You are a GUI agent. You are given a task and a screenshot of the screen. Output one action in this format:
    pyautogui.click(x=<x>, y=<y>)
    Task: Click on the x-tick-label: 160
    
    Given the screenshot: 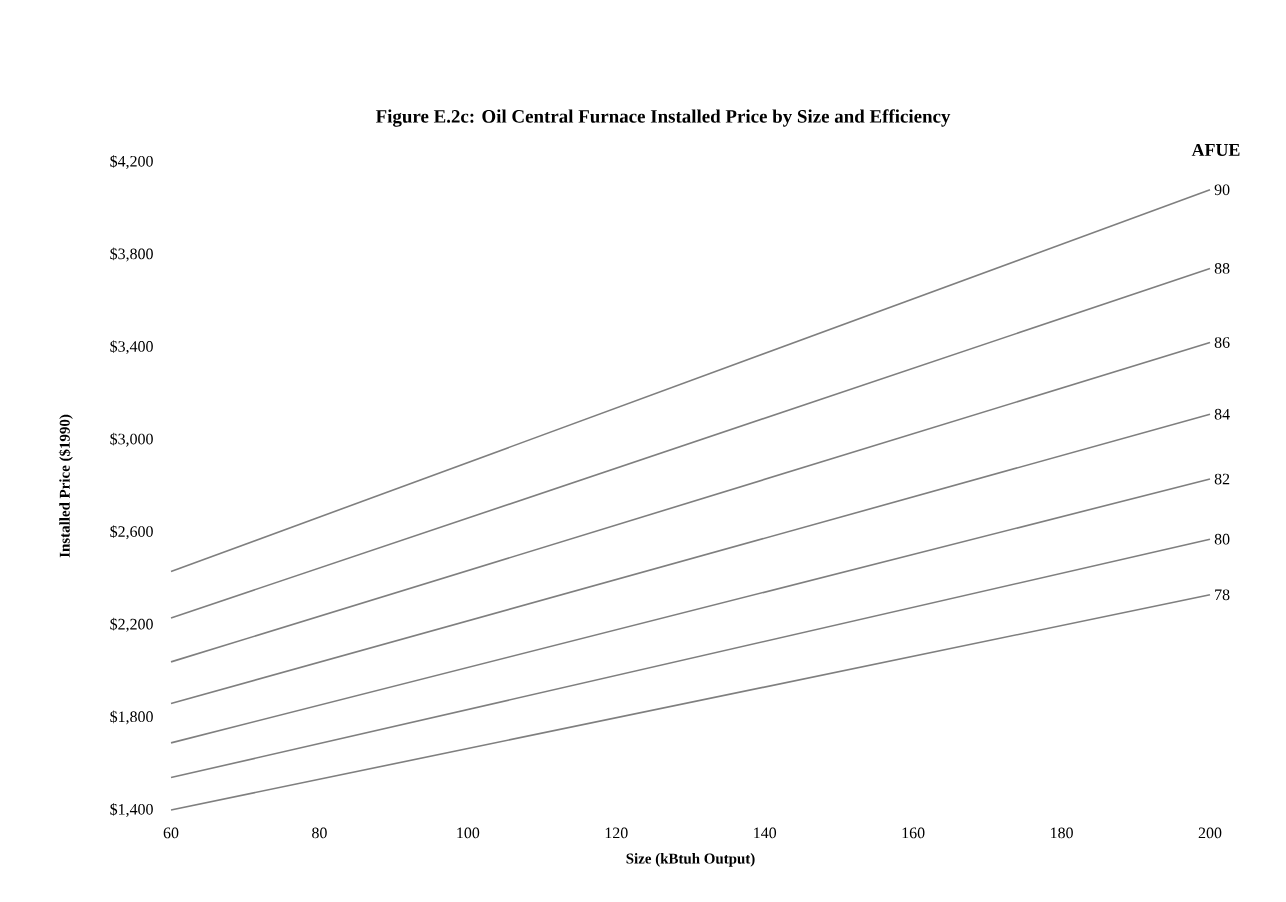 What is the action you would take?
    pyautogui.click(x=913, y=833)
    